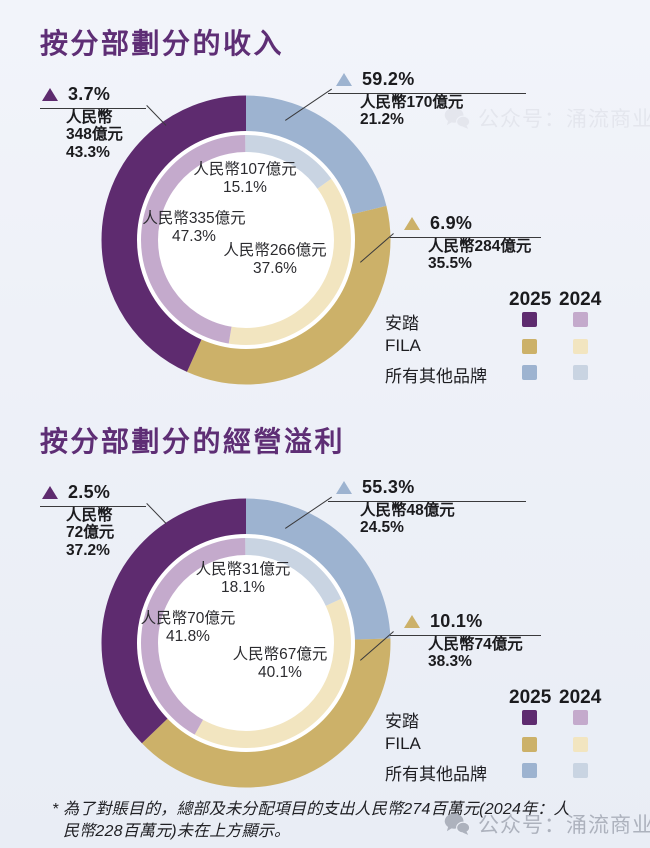 This screenshot has width=650, height=848. I want to click on callout-heading: 2.5%, so click(93, 494).